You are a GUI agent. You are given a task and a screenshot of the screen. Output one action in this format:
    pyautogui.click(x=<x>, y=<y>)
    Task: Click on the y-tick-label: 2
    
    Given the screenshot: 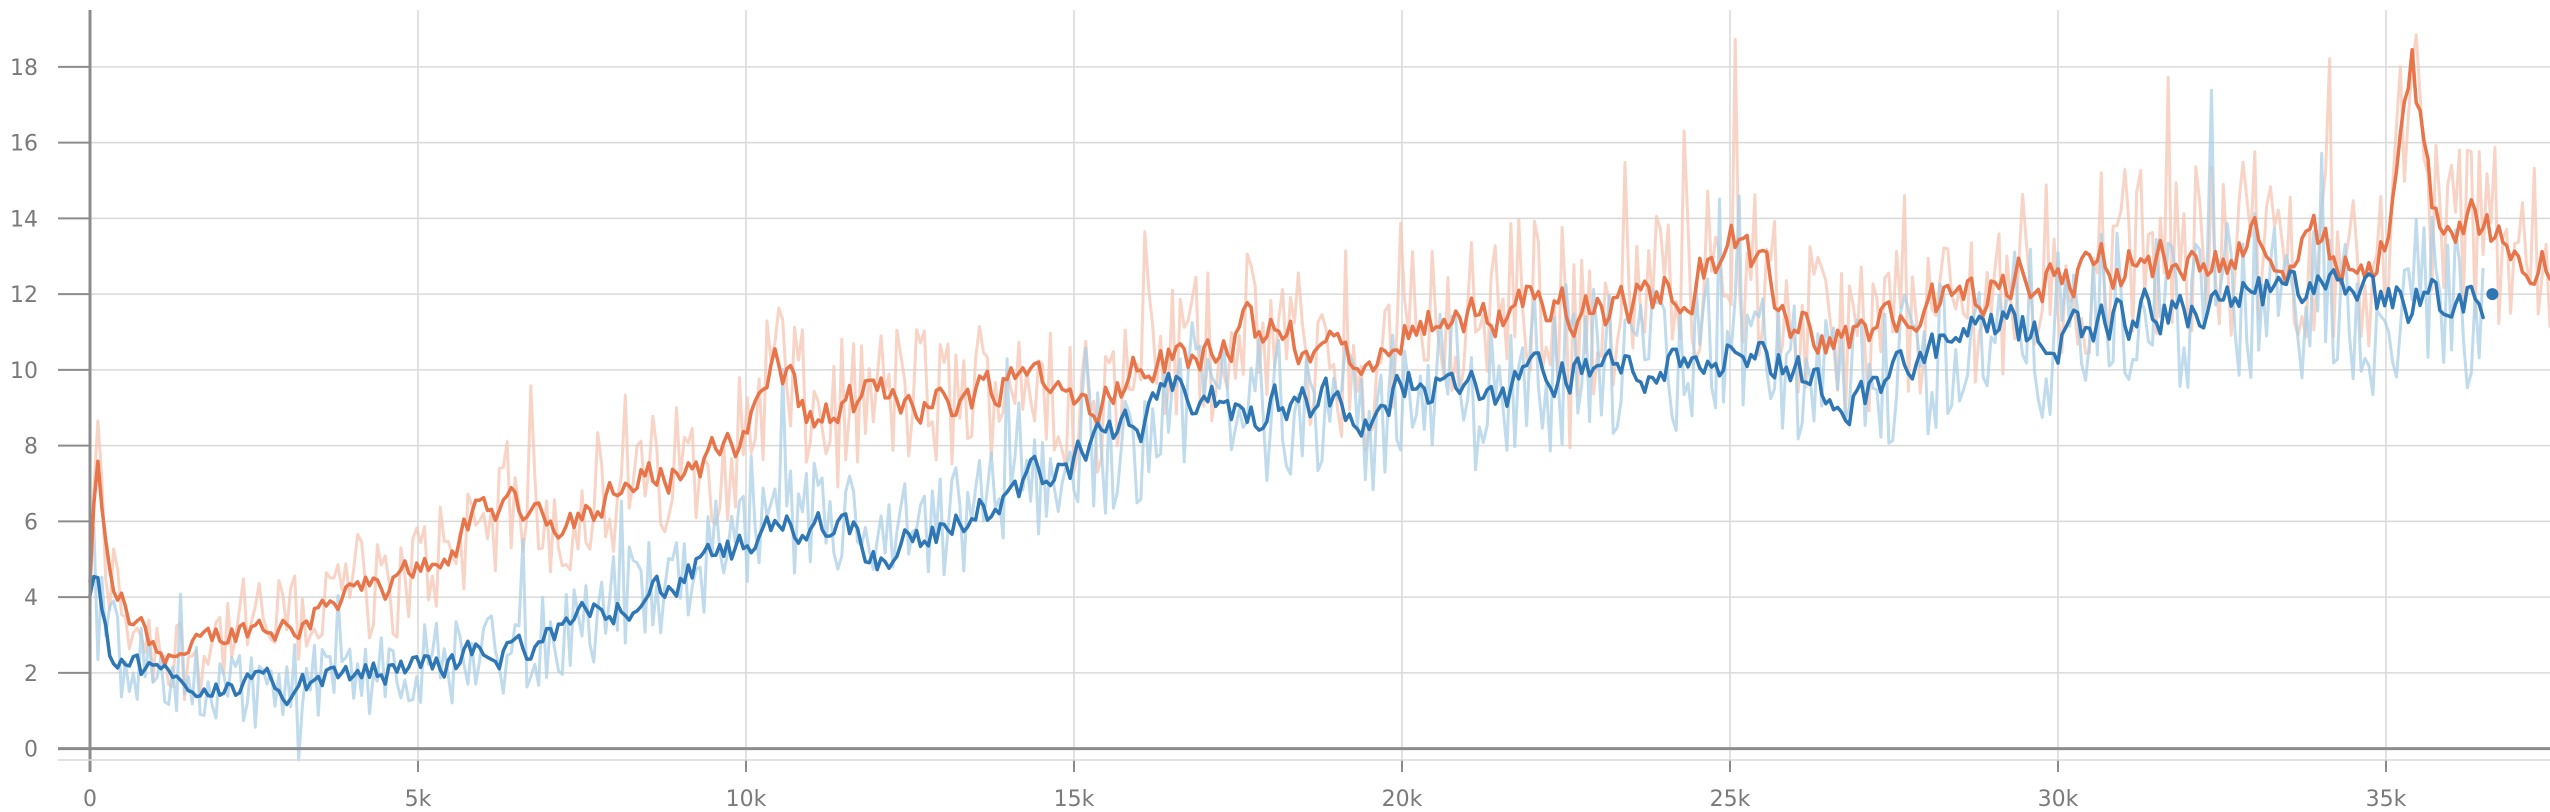 What is the action you would take?
    pyautogui.click(x=31, y=674)
    